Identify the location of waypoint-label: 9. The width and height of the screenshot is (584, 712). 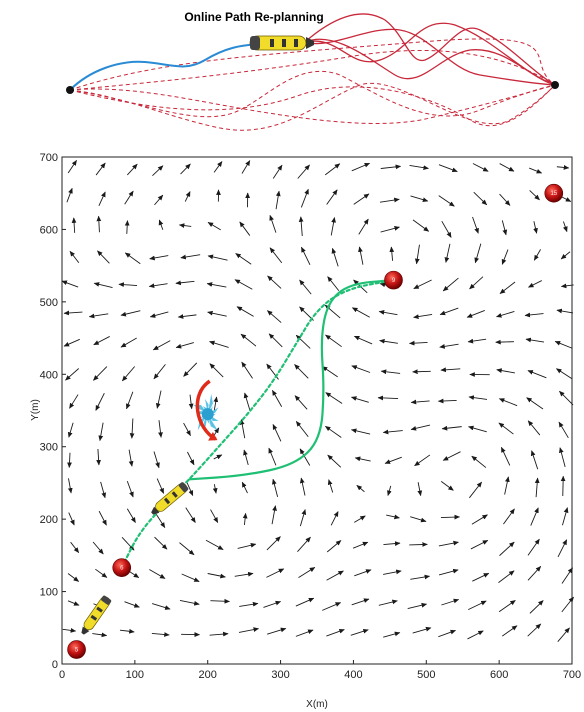
(394, 281).